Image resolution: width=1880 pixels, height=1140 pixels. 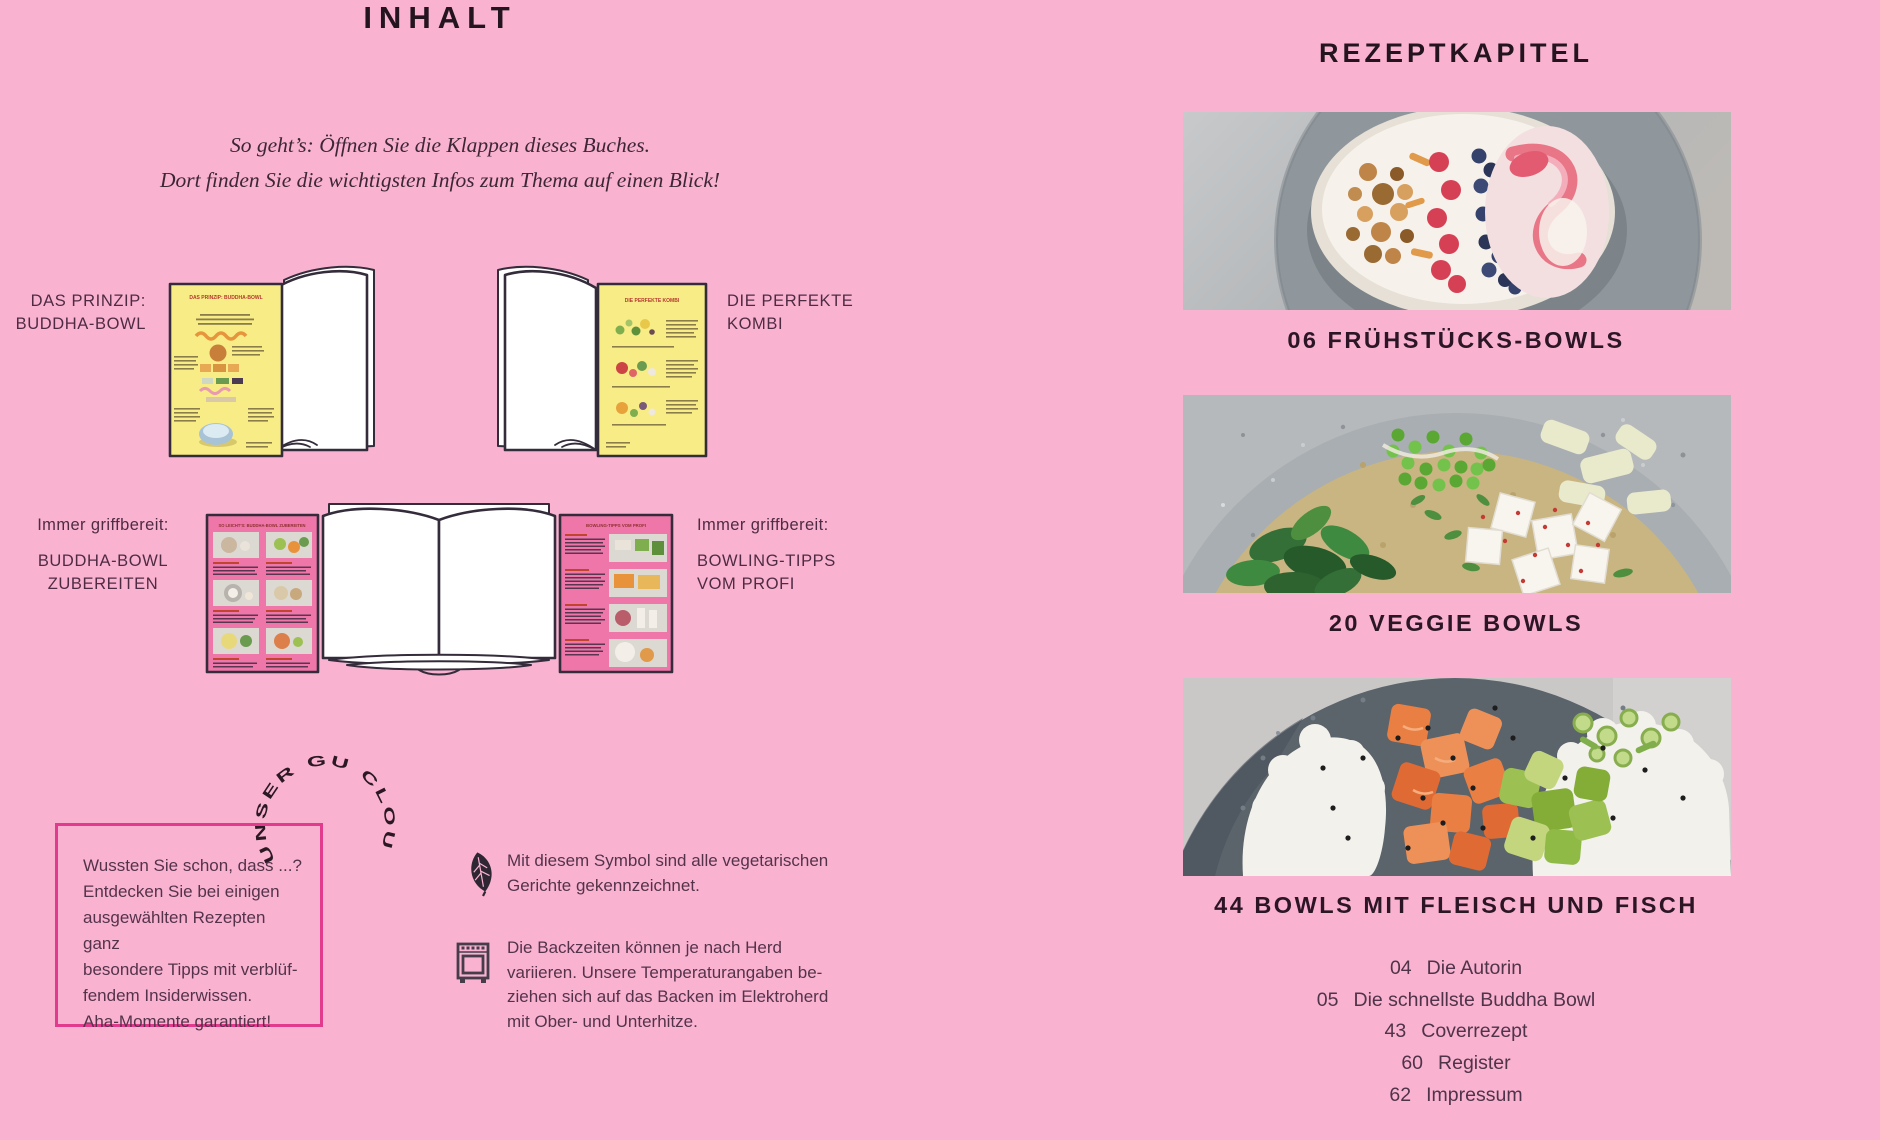 I want to click on label-buddha-bowl-zubereiten: BUDDHA-BOWL ZUBEREITEN, so click(x=103, y=572).